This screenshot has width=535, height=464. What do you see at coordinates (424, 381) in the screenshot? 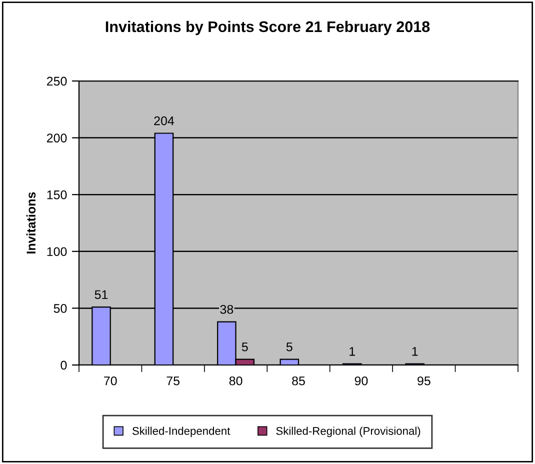
I see `x-tick-label: 95` at bounding box center [424, 381].